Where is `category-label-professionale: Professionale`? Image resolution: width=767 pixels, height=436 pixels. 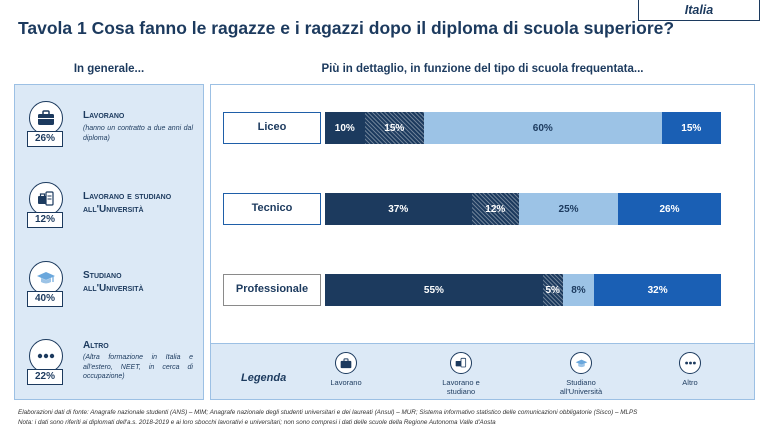
category-label-professionale: Professionale is located at coordinates (272, 290).